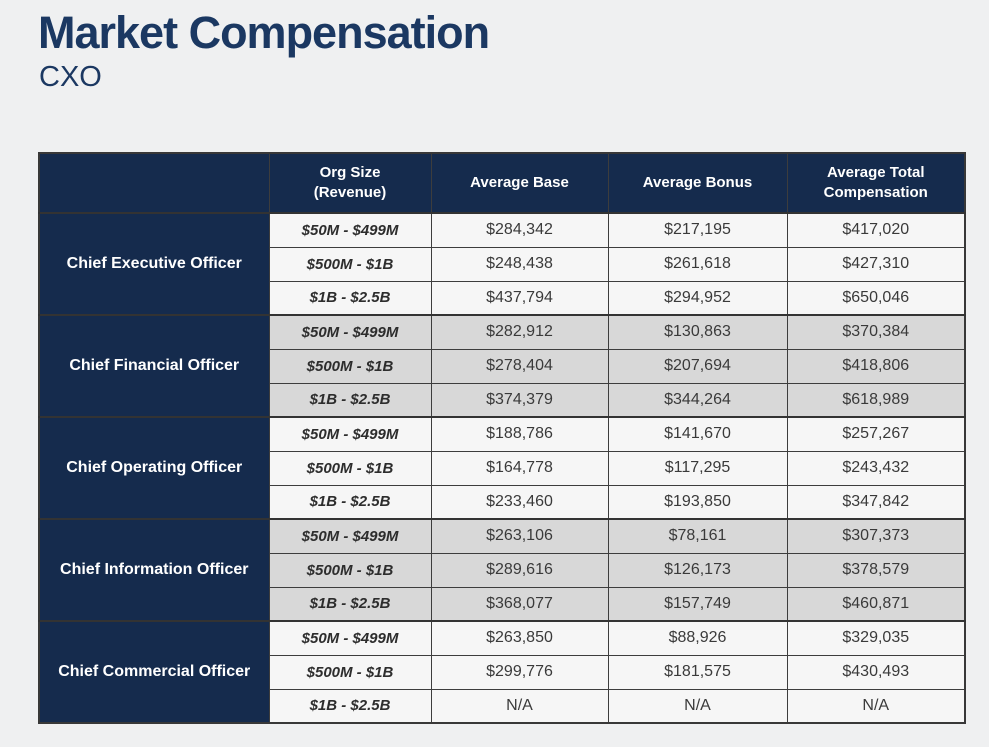  Describe the element at coordinates (876, 706) in the screenshot. I see `avg-total-cell: N/A` at that location.